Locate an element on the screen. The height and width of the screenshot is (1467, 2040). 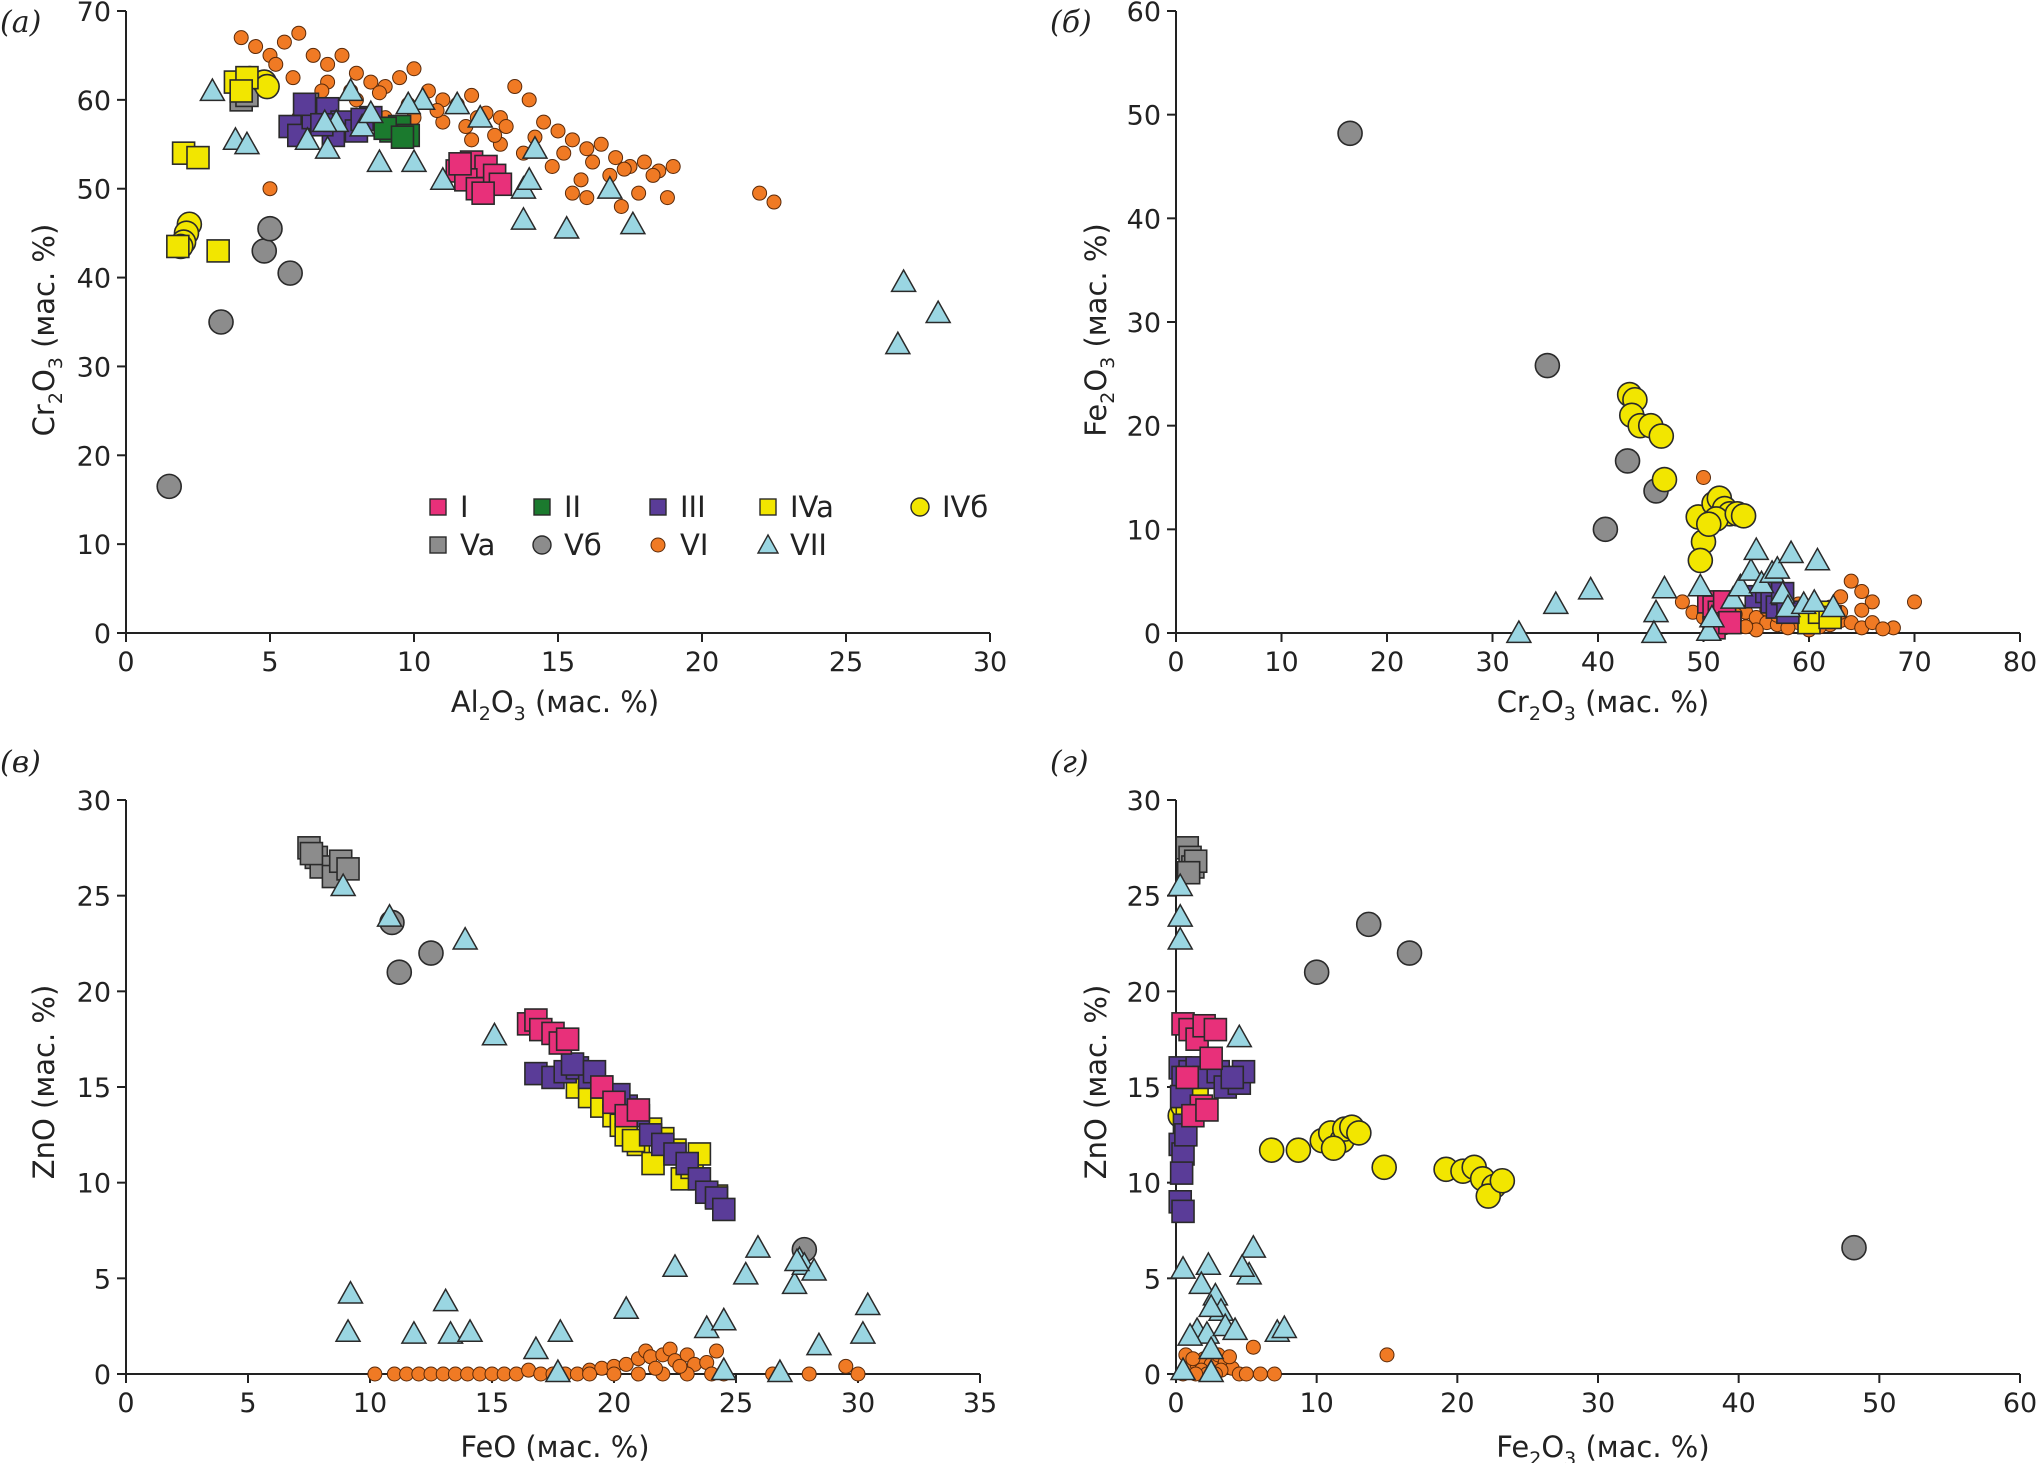
x-axis-title-c: FeO (мас. %) is located at coordinates (554, 1446).